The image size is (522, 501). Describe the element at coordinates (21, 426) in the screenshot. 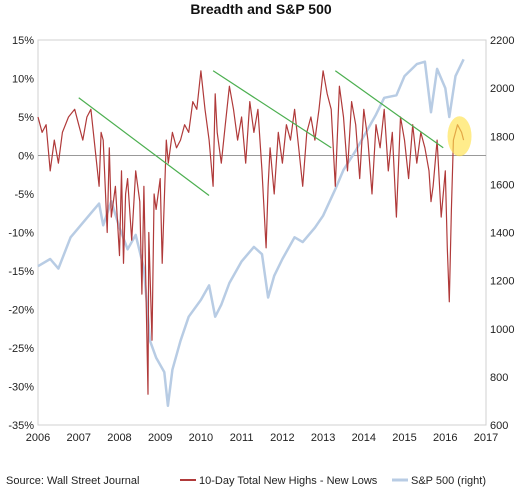

I see `left-tick-label: -35%` at that location.